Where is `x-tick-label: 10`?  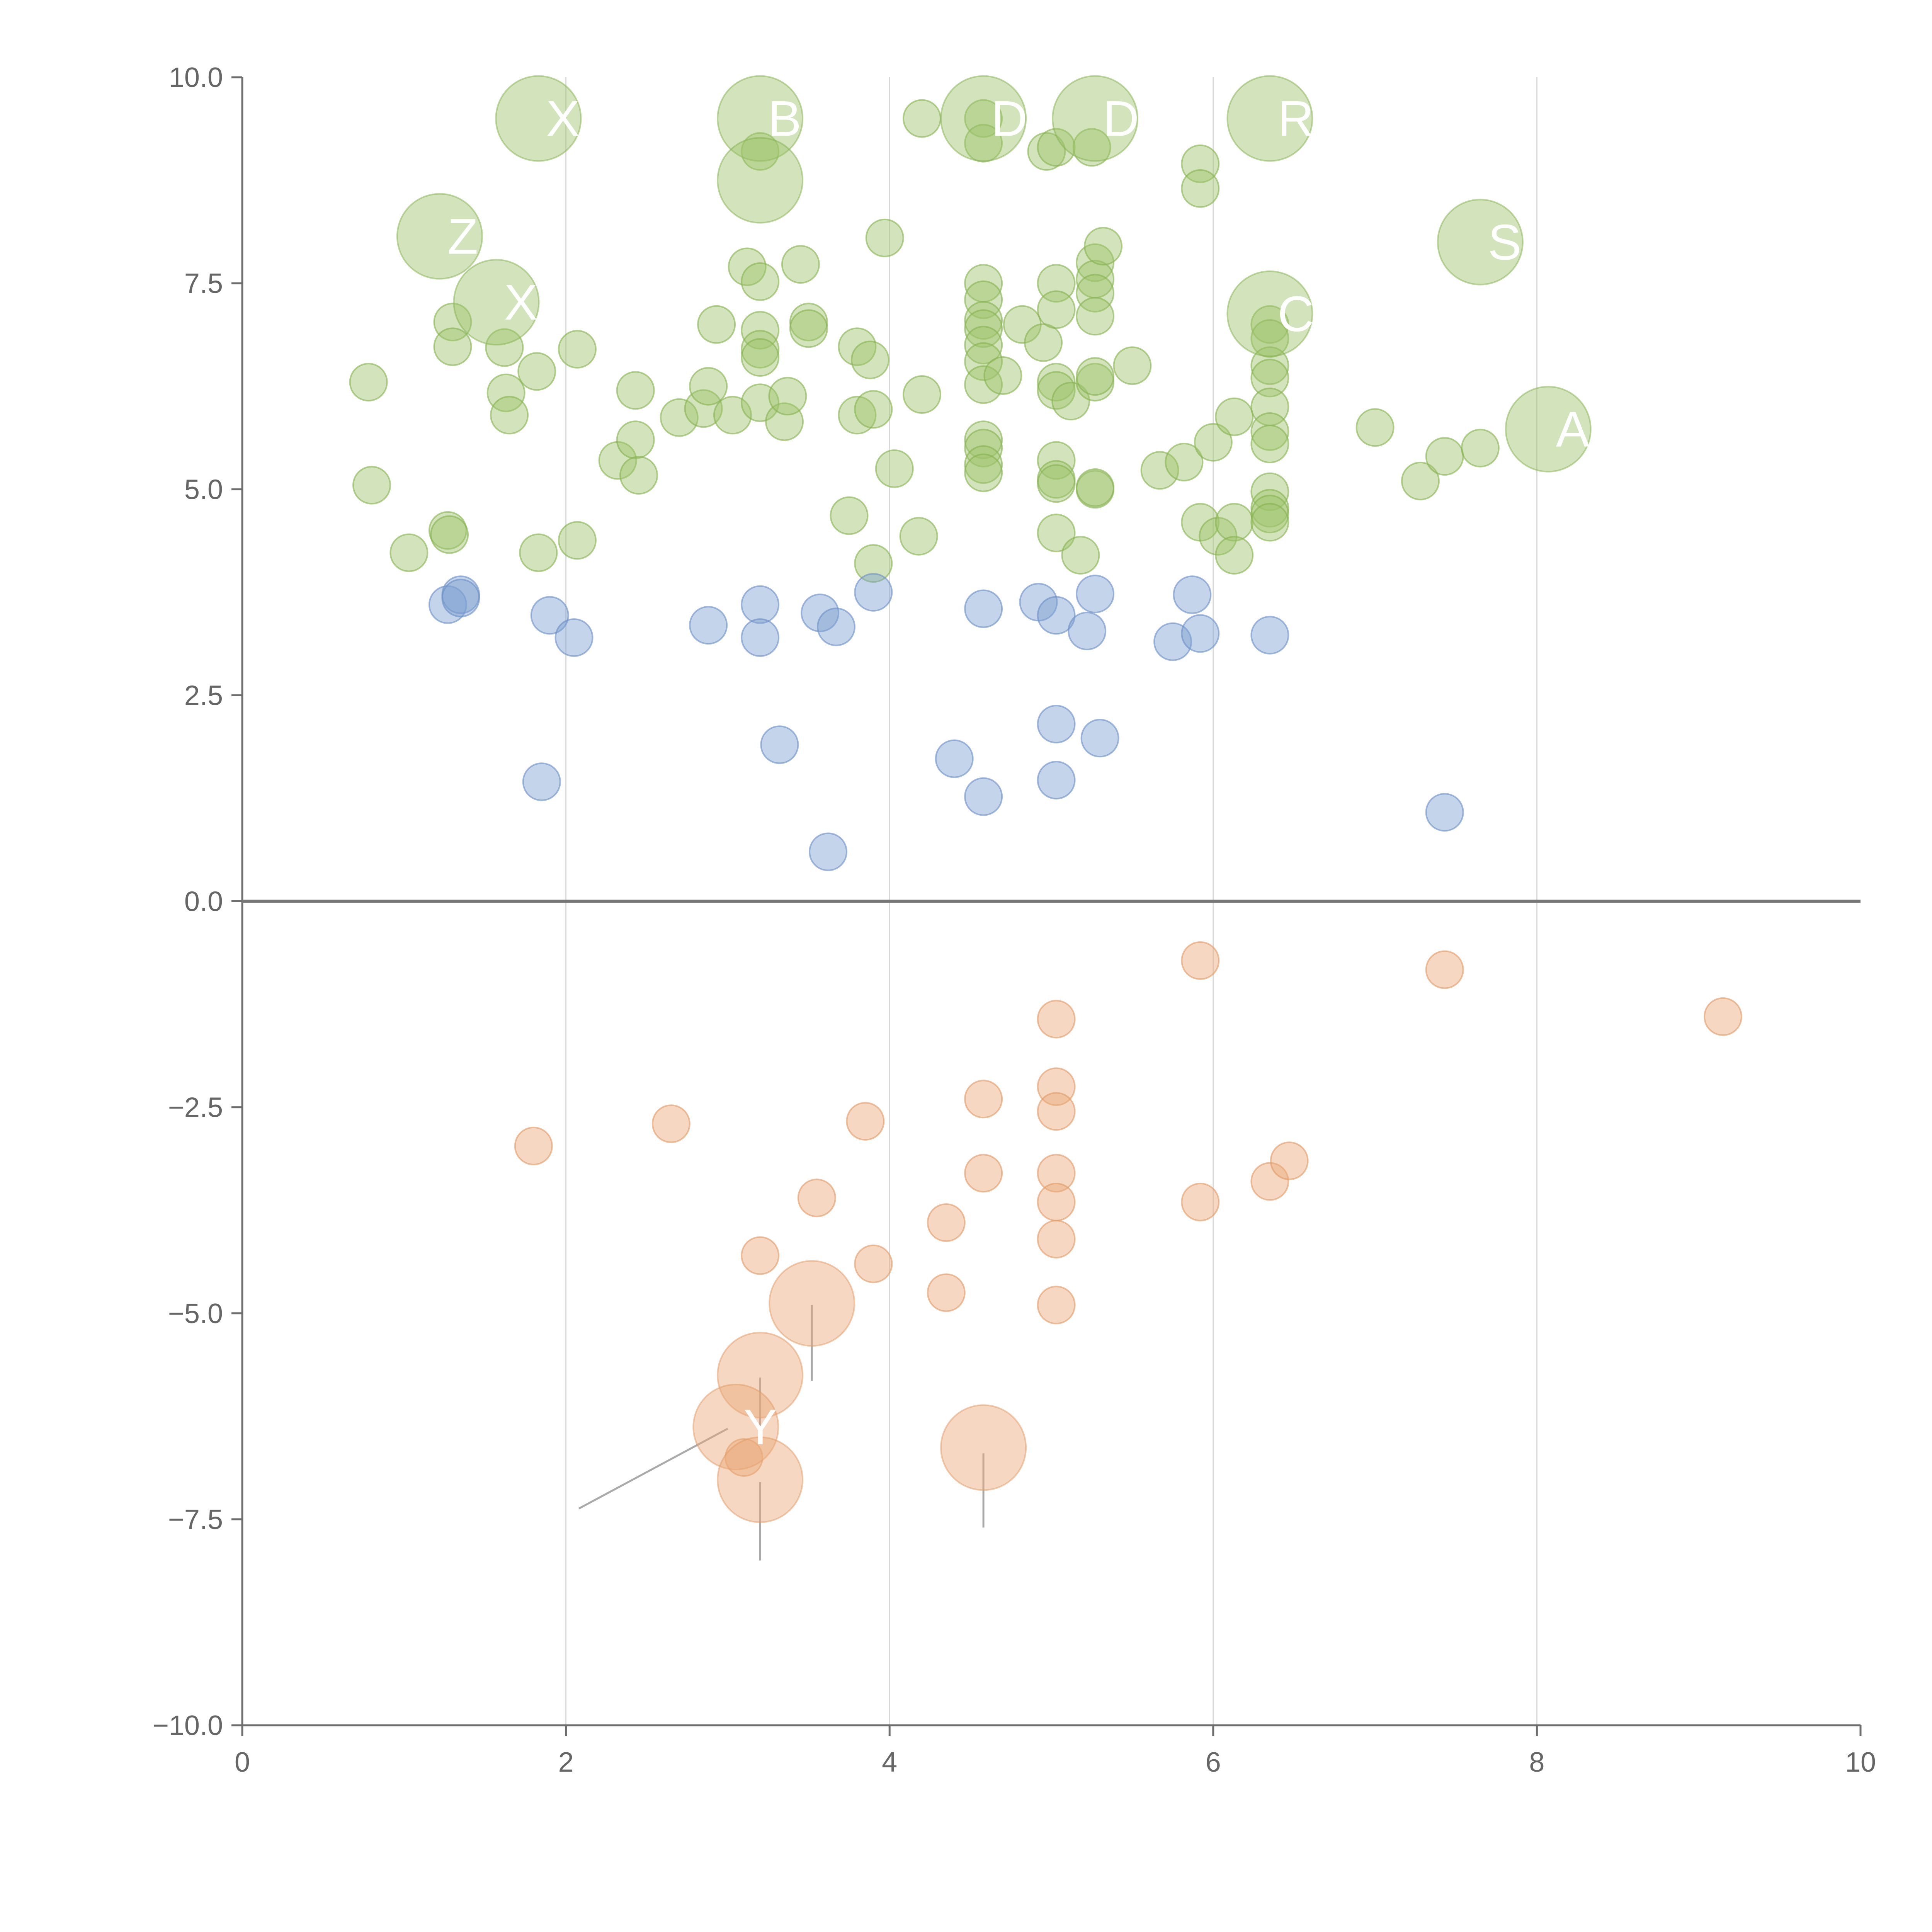 x-tick-label: 10 is located at coordinates (1860, 1763).